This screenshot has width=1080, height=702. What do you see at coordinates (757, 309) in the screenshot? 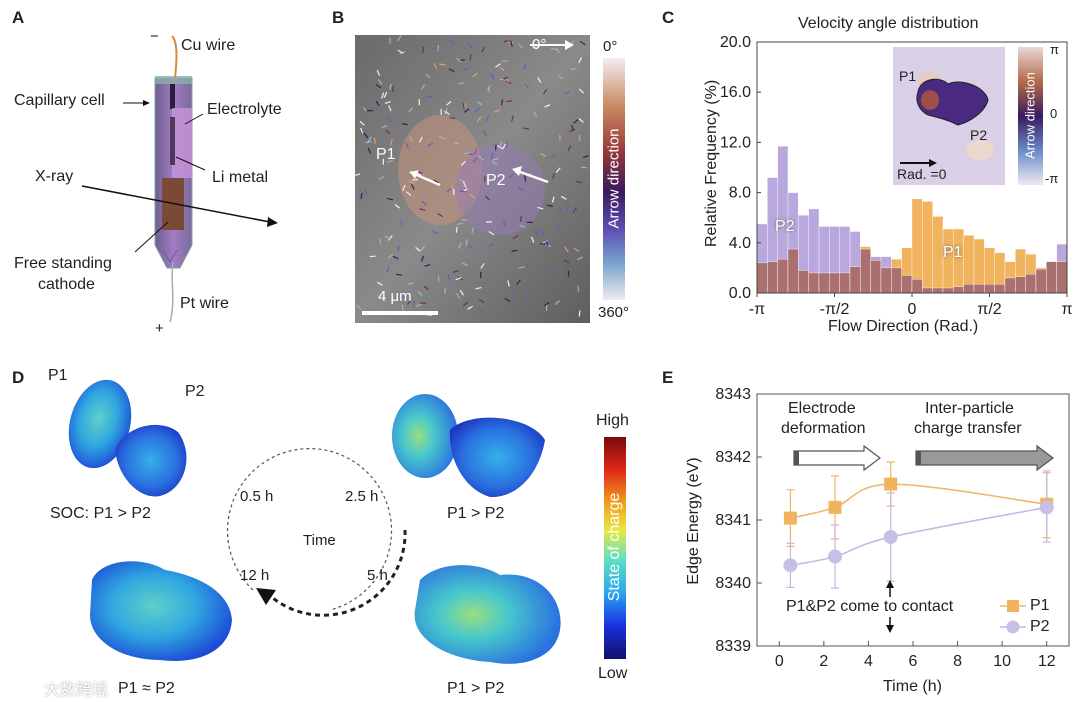
I see `c-x-tick-label: -π` at bounding box center [757, 309].